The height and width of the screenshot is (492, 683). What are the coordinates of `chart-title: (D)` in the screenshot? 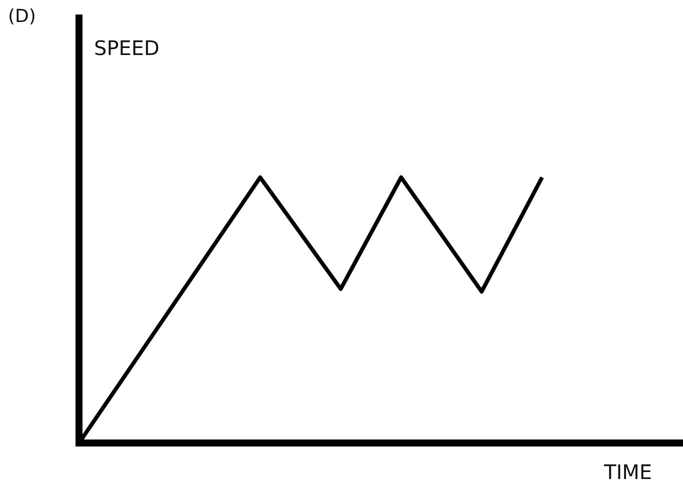 It's located at (22, 16).